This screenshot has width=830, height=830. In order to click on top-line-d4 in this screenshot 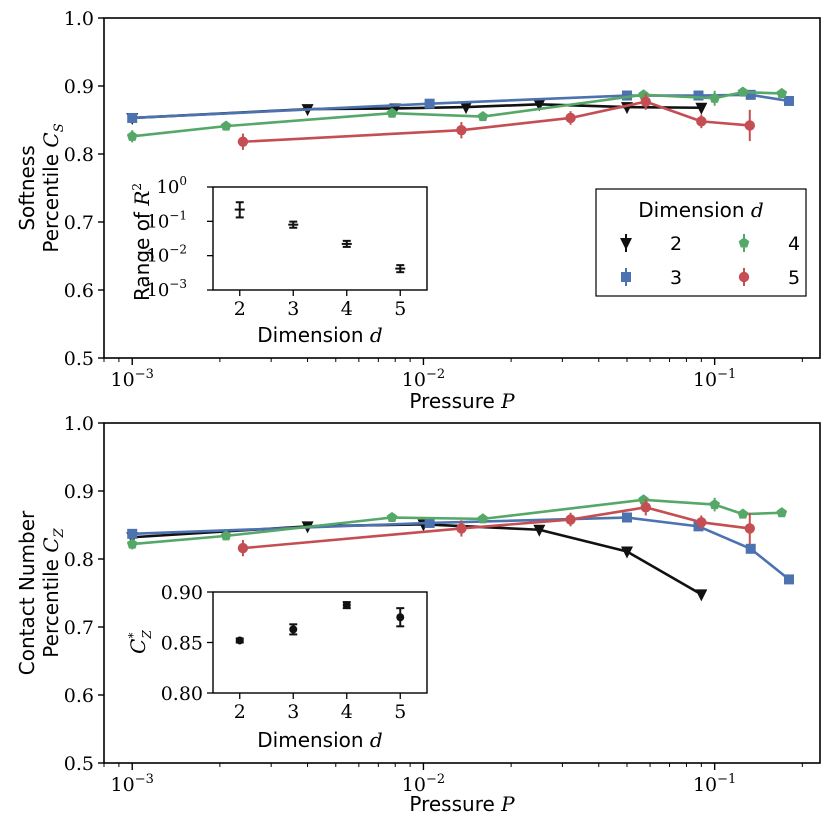, I will do `click(457, 114)`.